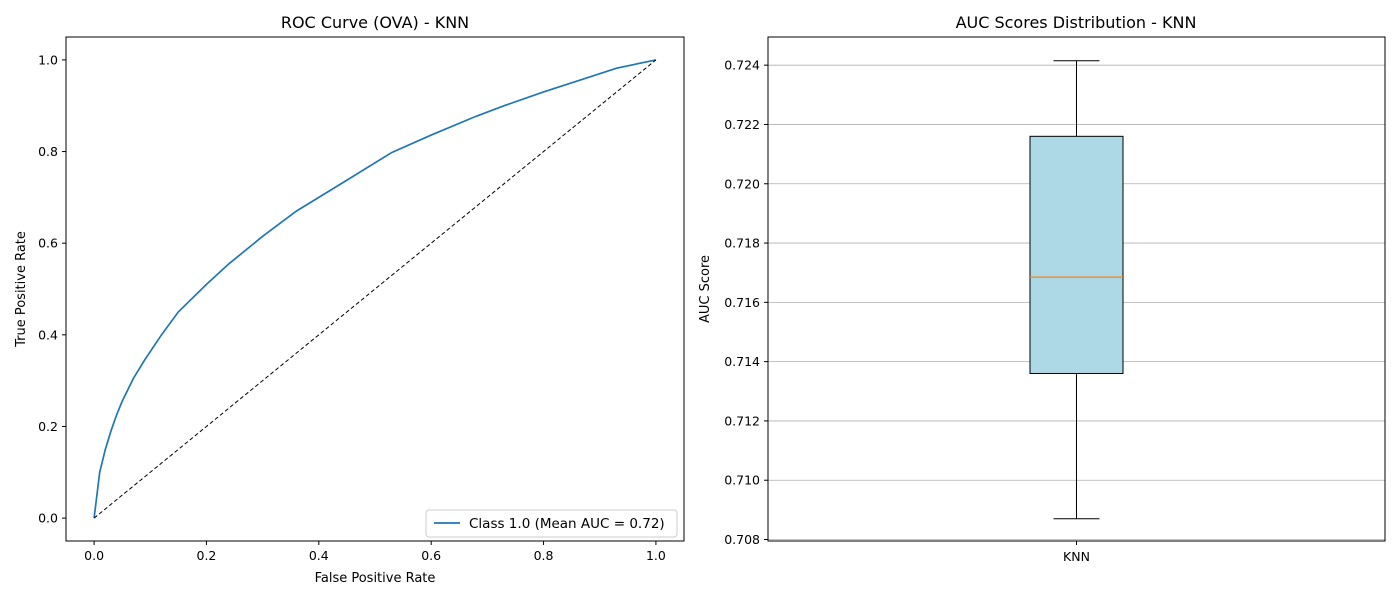  I want to click on legend-box, so click(551, 523).